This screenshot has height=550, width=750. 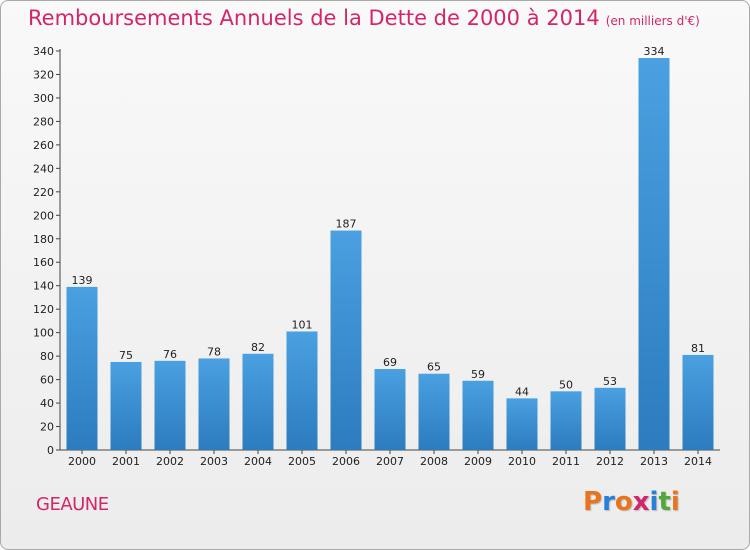 I want to click on logo-letter: P, so click(x=593, y=502).